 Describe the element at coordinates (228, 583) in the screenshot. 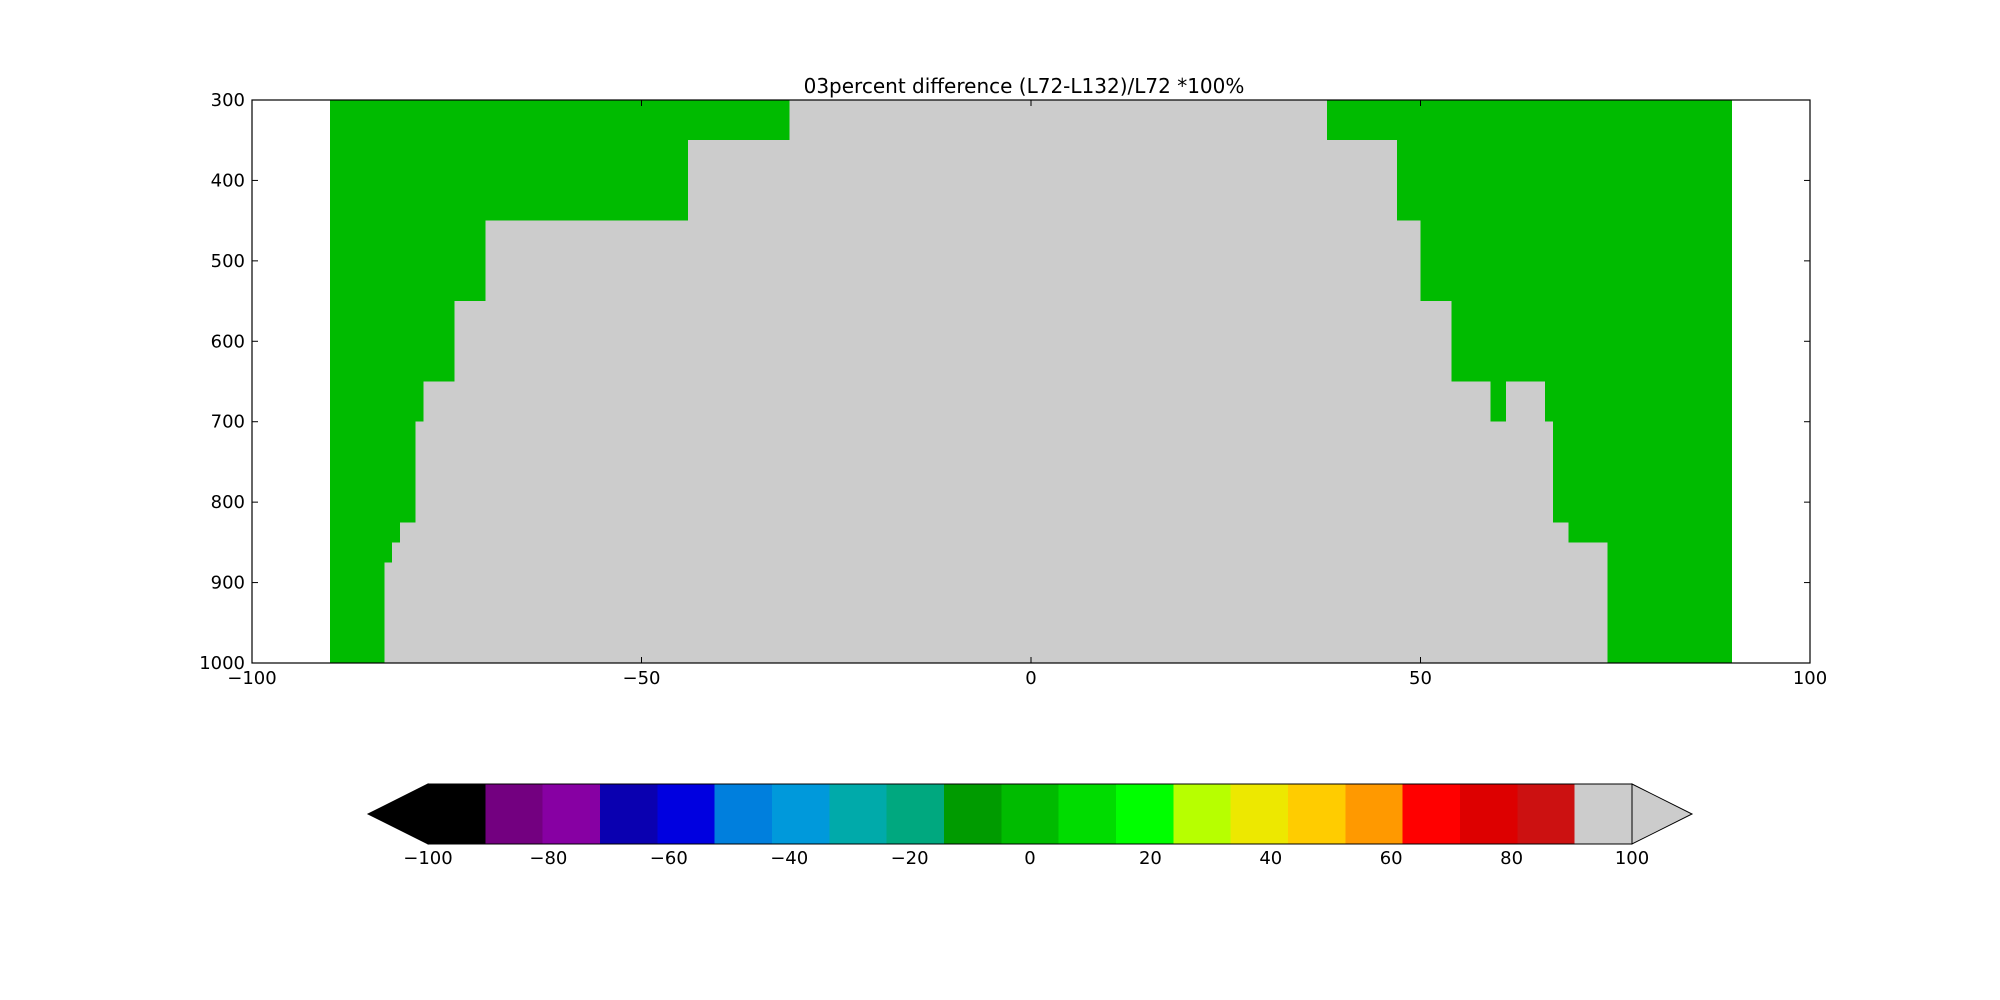

I see `y-tick-label: 900` at that location.